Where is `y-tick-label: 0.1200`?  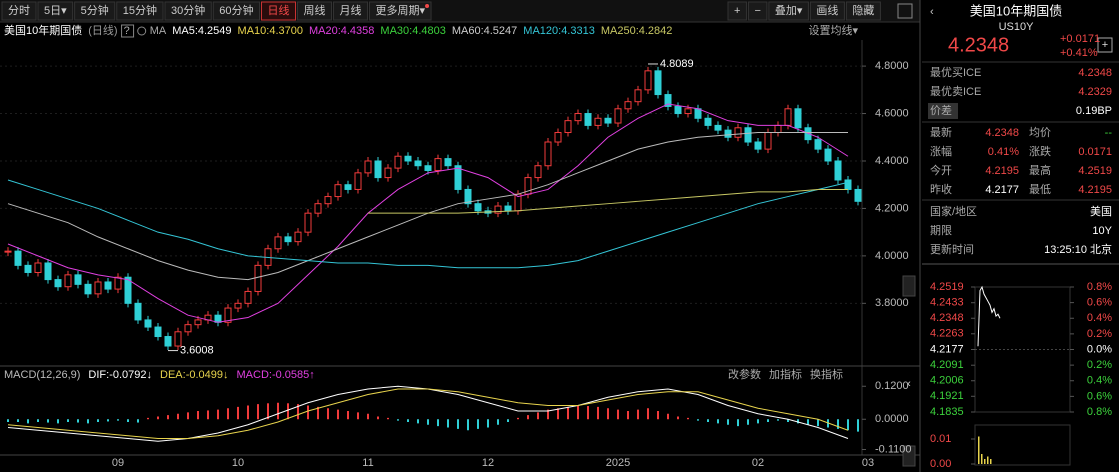
y-tick-label: 0.1200 is located at coordinates (892, 386).